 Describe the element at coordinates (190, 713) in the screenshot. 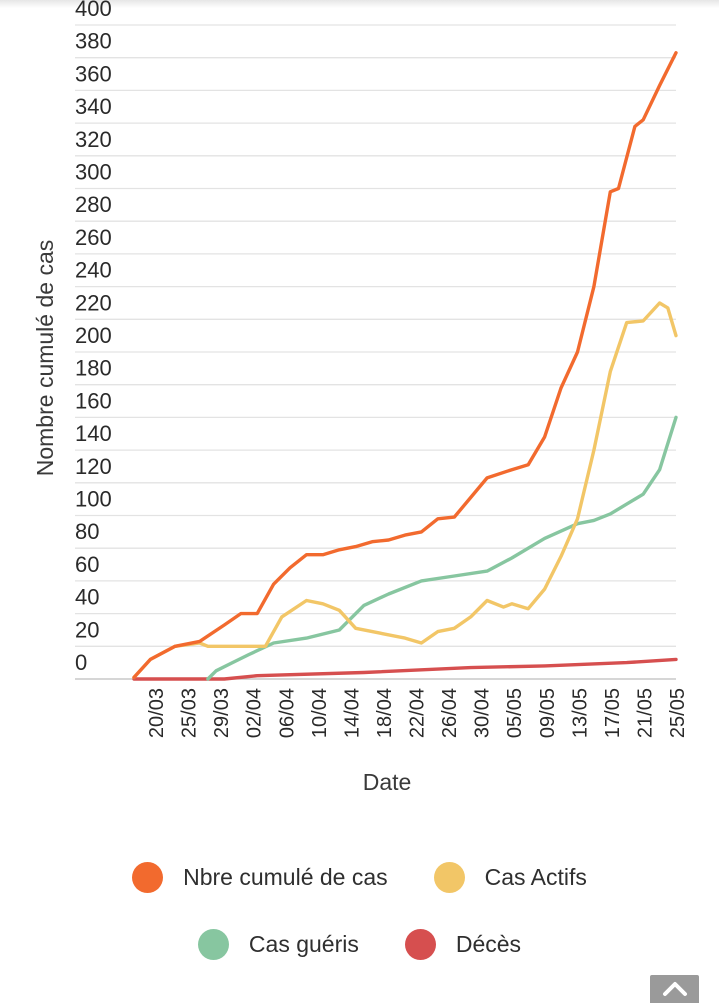

I see `x-tick-label: 25/03` at that location.